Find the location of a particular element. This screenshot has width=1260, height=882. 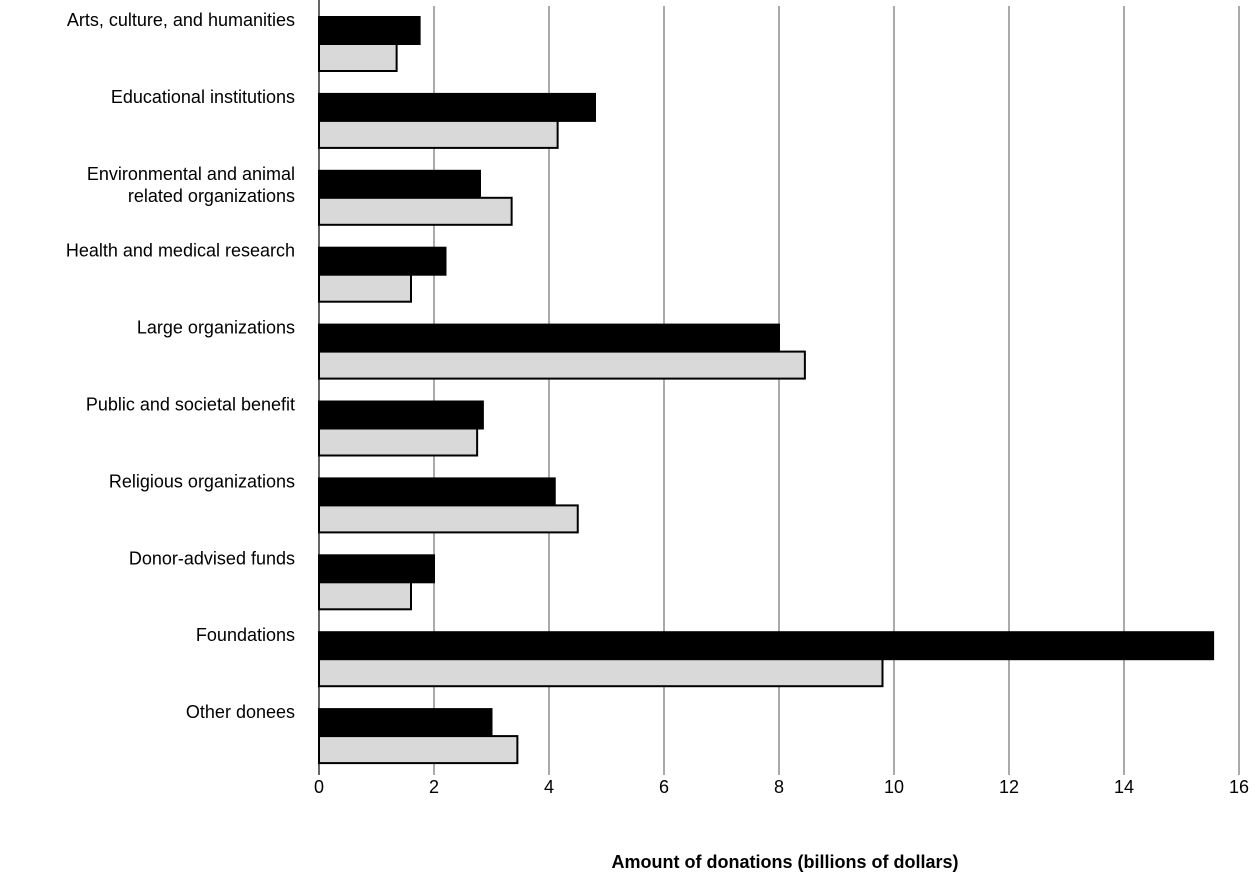

x-tick-label-4: 4 is located at coordinates (549, 787).